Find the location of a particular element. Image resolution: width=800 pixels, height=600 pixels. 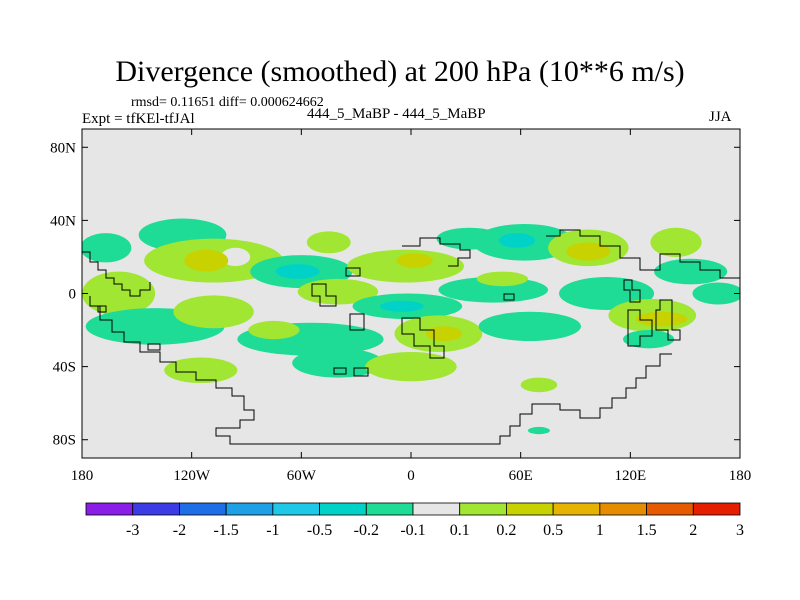

y-tick-label: 0 is located at coordinates (73, 295).